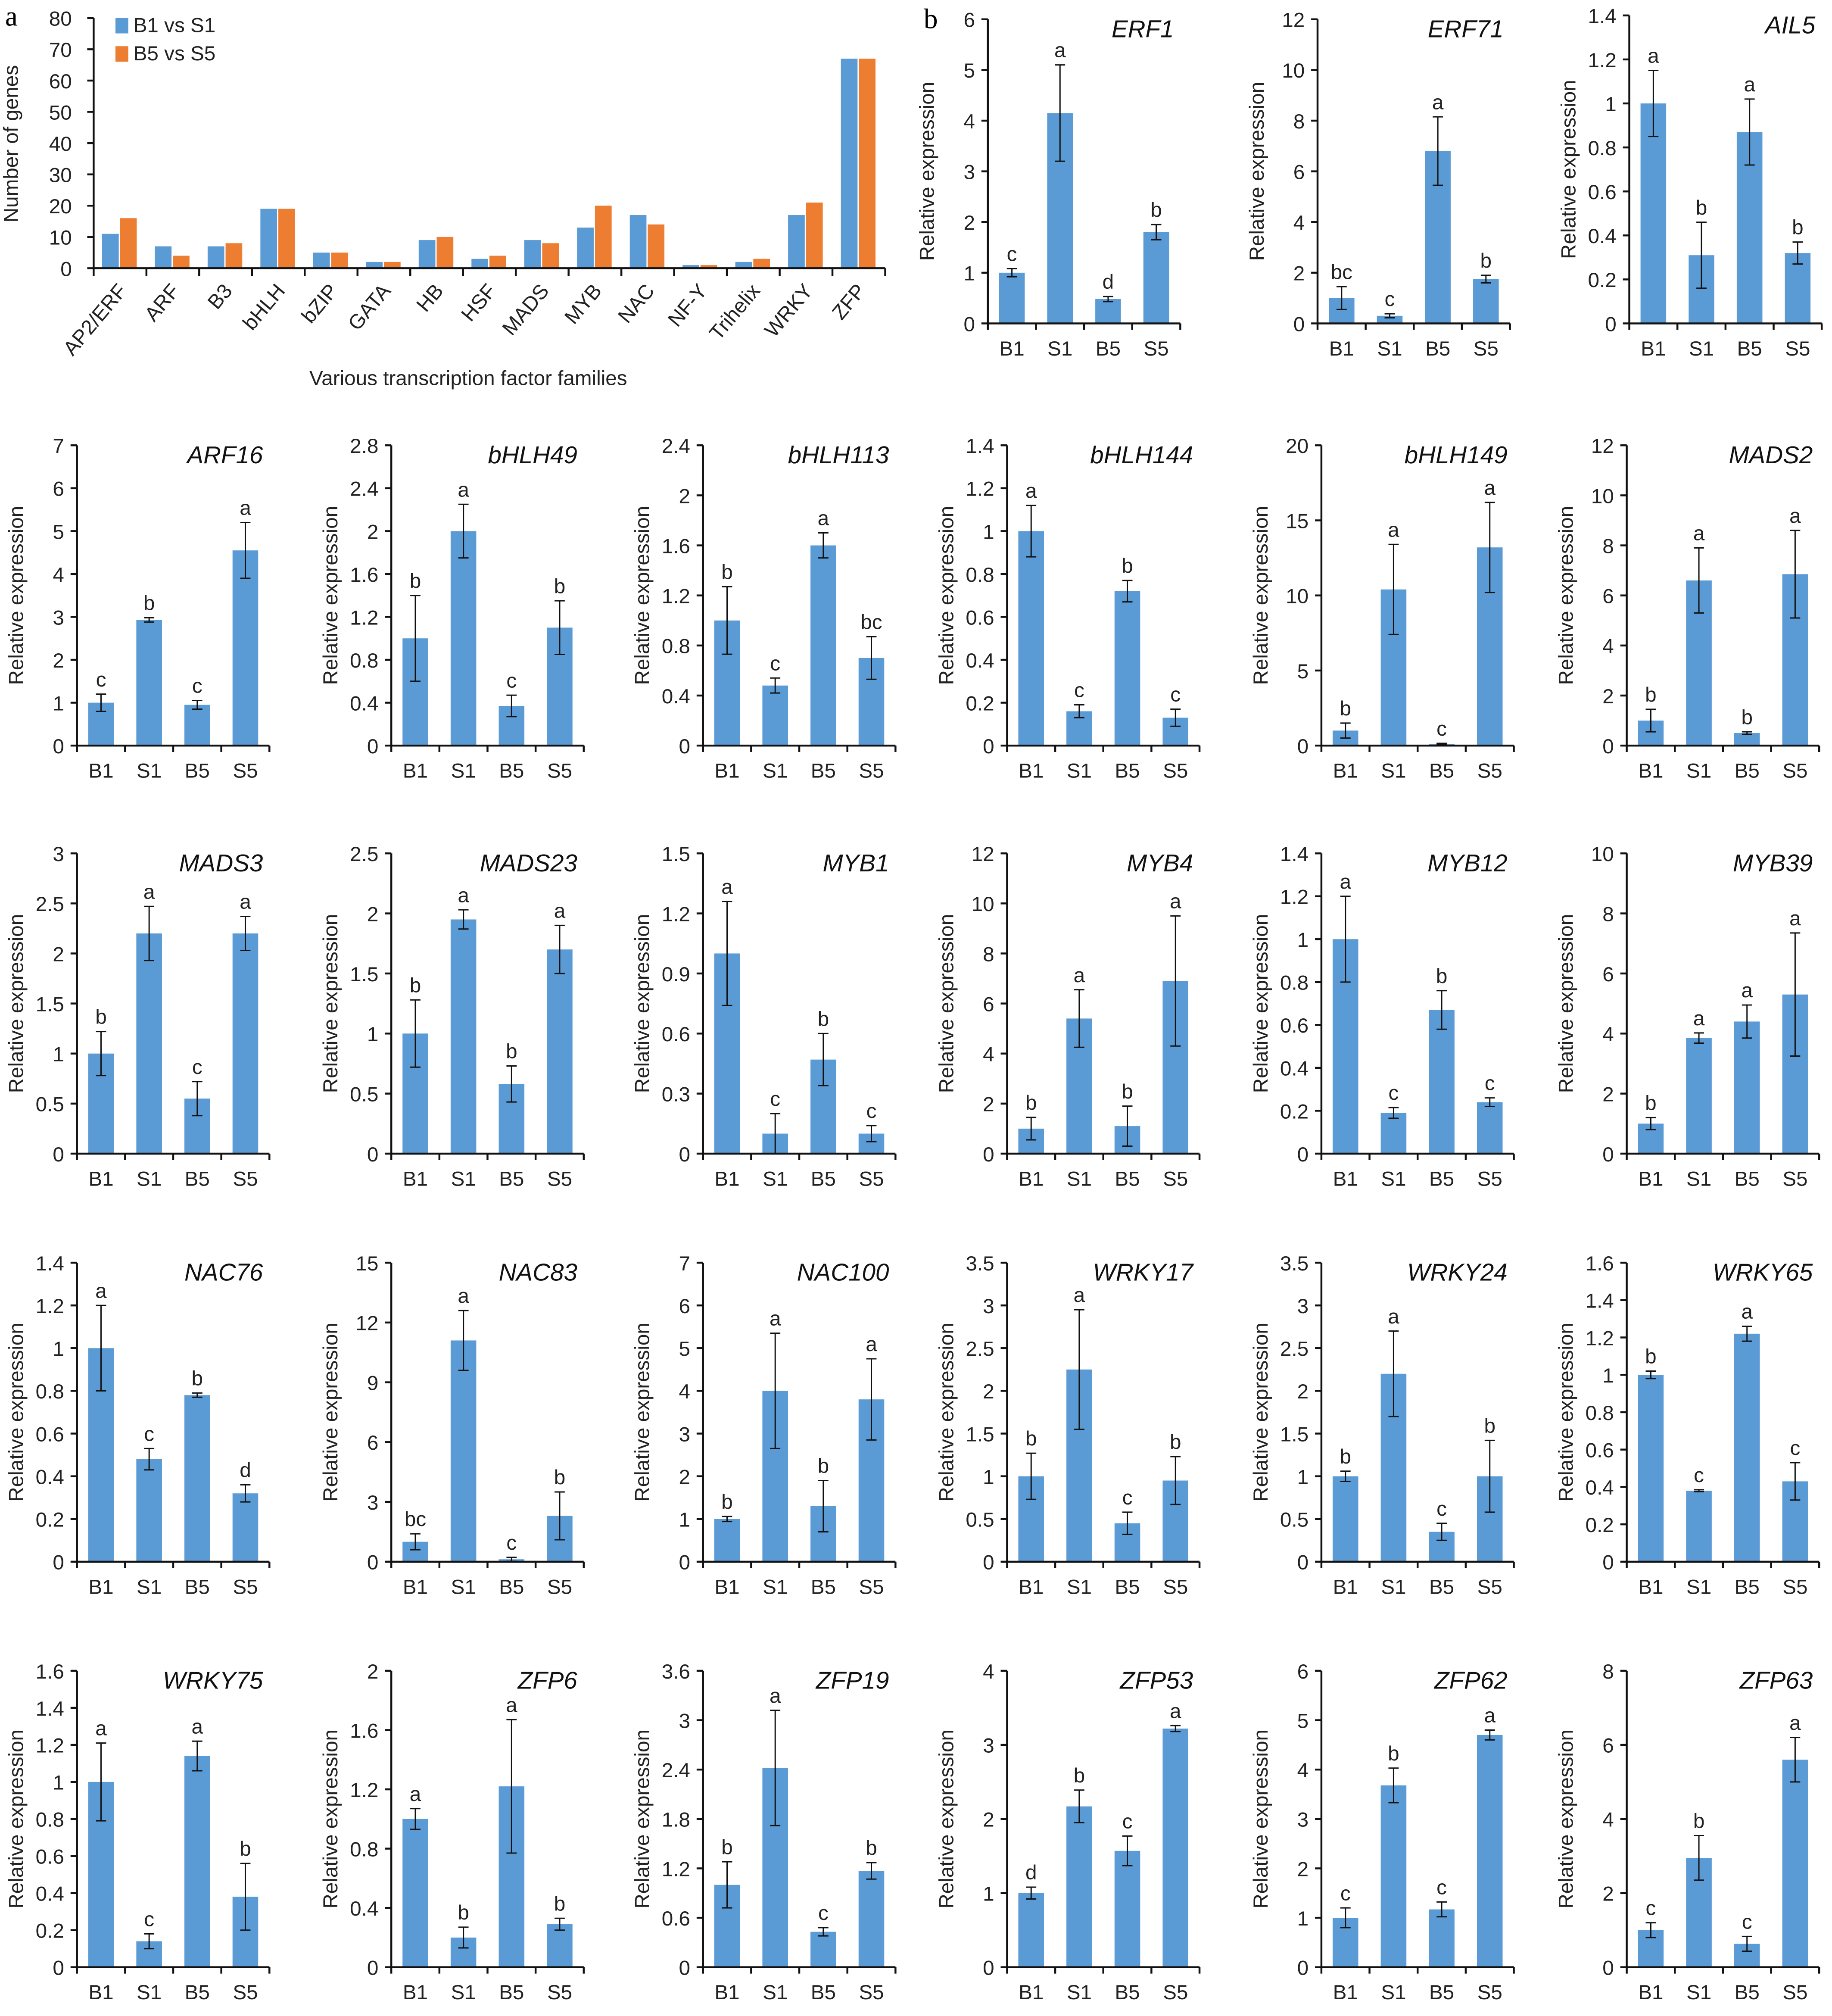  Describe the element at coordinates (60, 112) in the screenshot. I see `y-tick-label: 50` at that location.